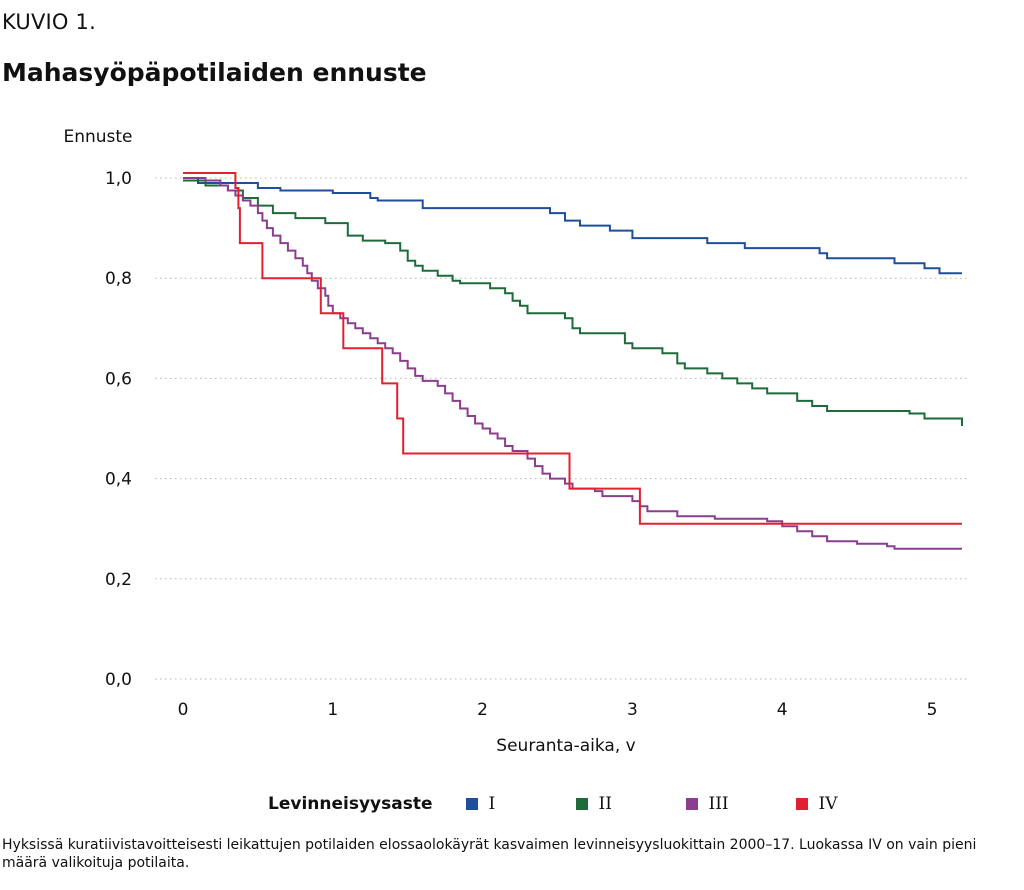  I want to click on legend-label-ii: II, so click(605, 804).